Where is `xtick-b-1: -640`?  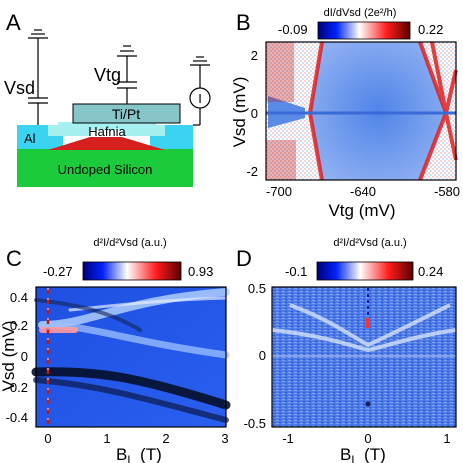 xtick-b-1: -640 is located at coordinates (363, 191).